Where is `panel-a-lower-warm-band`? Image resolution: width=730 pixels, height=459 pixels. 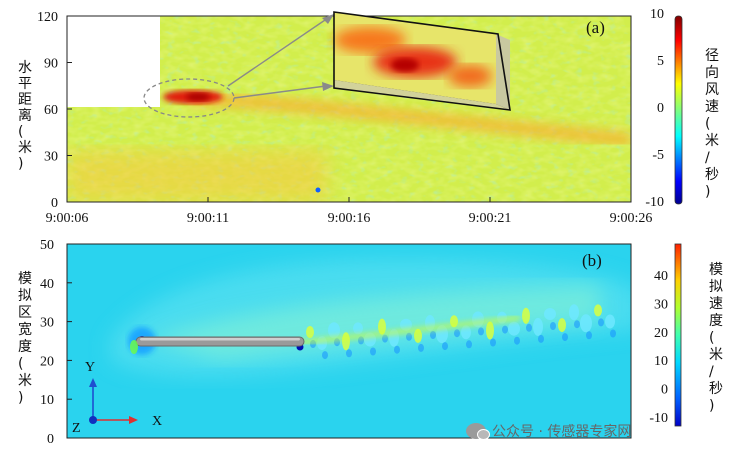
panel-a-lower-warm-band is located at coordinates (197, 176).